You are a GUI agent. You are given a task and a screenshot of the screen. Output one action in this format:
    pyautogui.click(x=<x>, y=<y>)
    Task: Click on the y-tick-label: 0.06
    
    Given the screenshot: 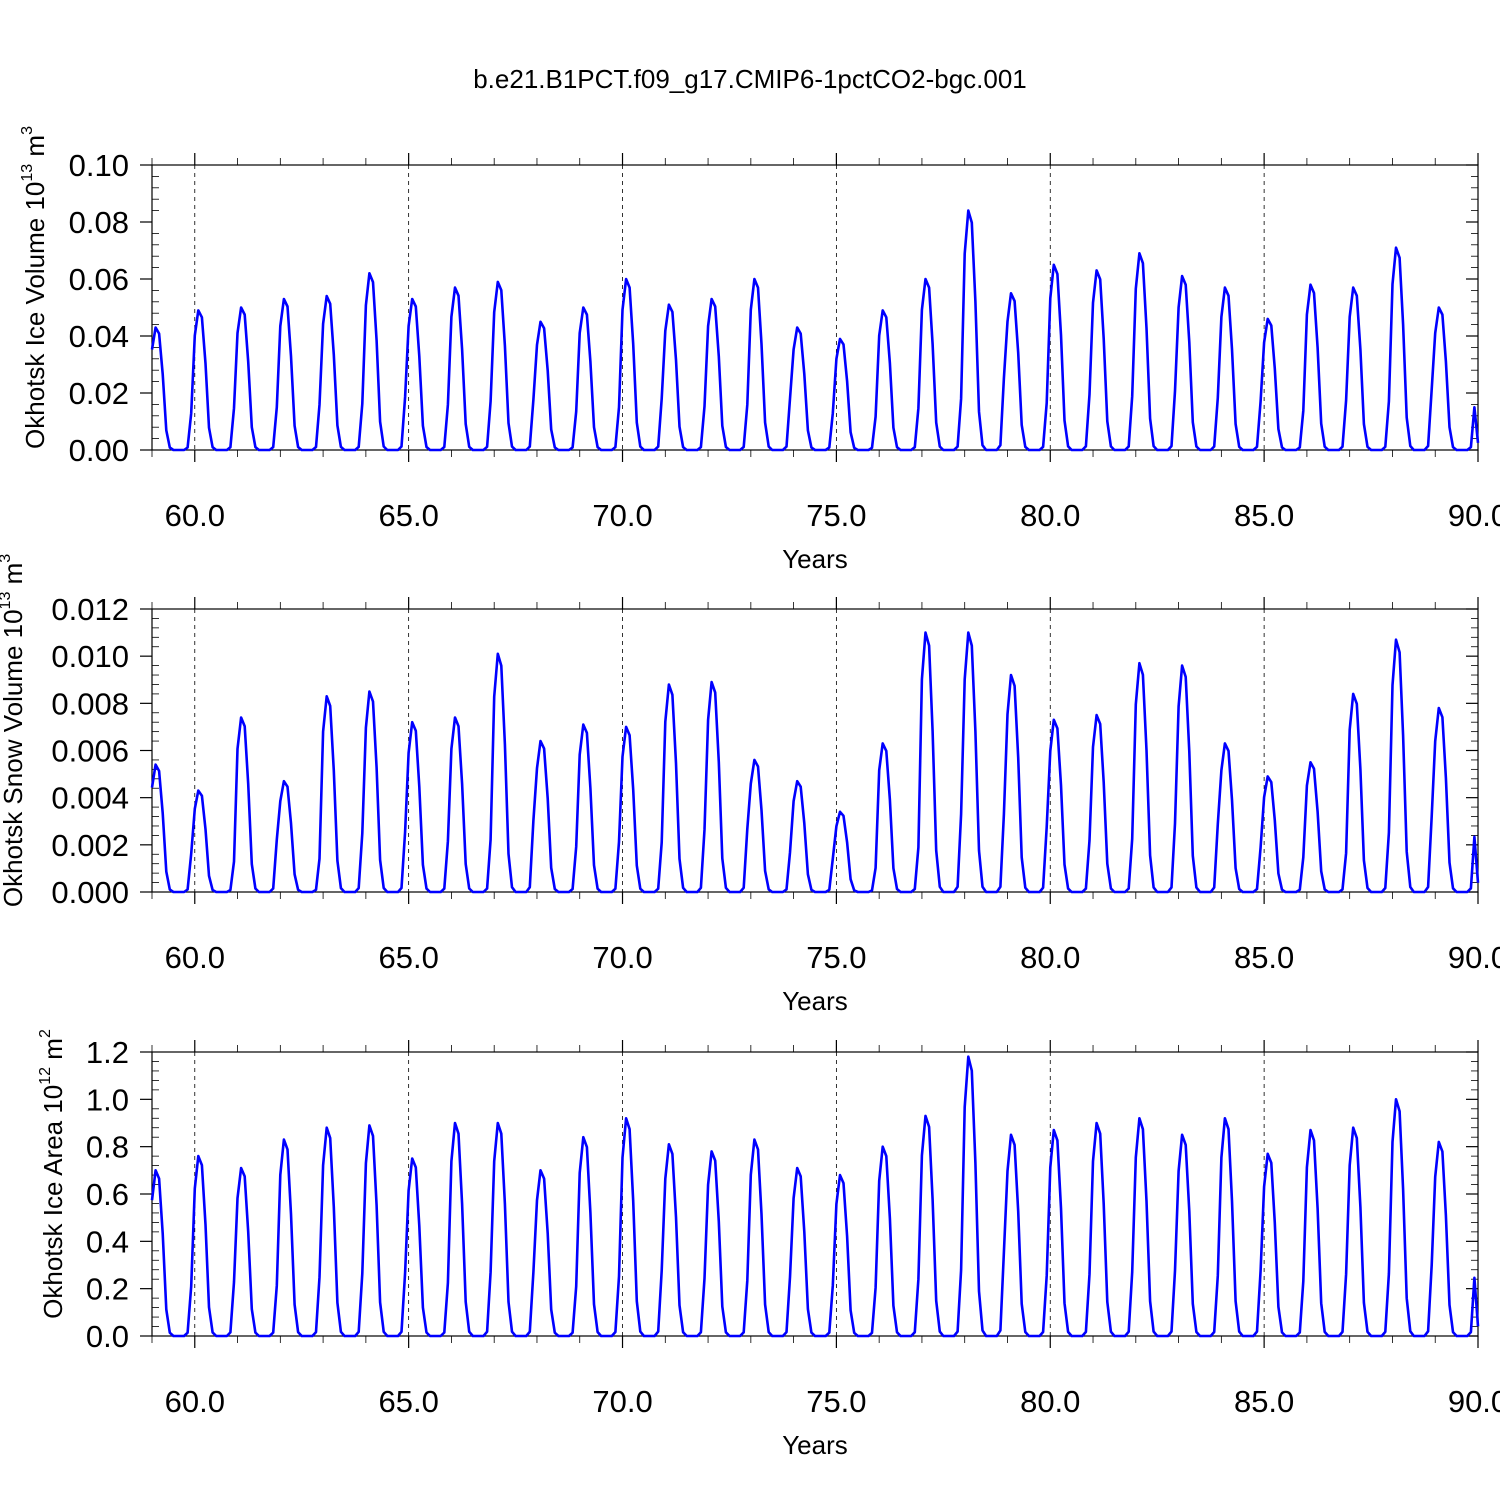 What is the action you would take?
    pyautogui.click(x=99, y=279)
    